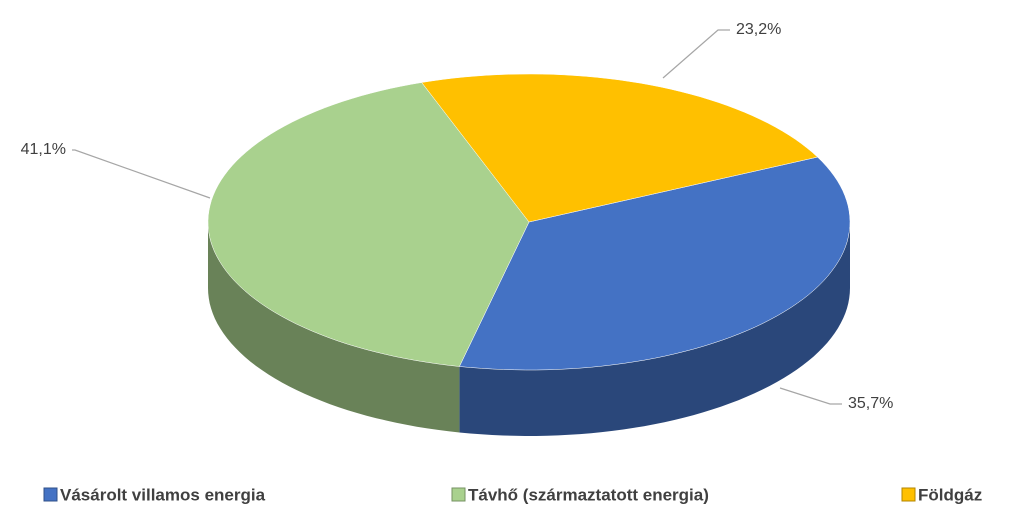 Image resolution: width=1019 pixels, height=511 pixels. What do you see at coordinates (870, 403) in the screenshot?
I see `data-label: 35,7%` at bounding box center [870, 403].